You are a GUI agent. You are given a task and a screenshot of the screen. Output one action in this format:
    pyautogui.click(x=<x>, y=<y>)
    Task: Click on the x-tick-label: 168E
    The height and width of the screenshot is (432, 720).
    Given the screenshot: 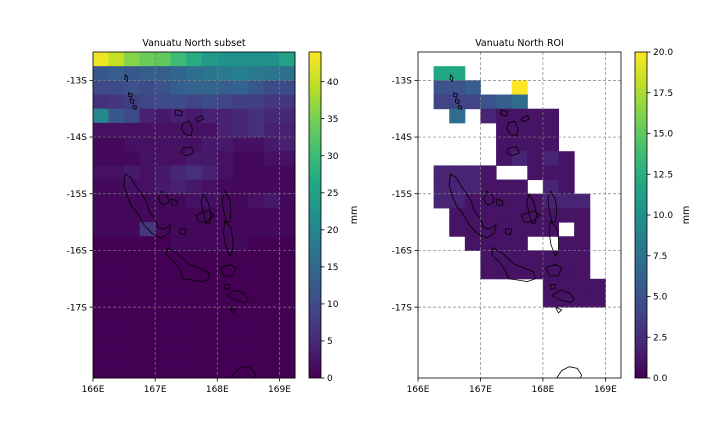 What is the action you would take?
    pyautogui.click(x=217, y=390)
    